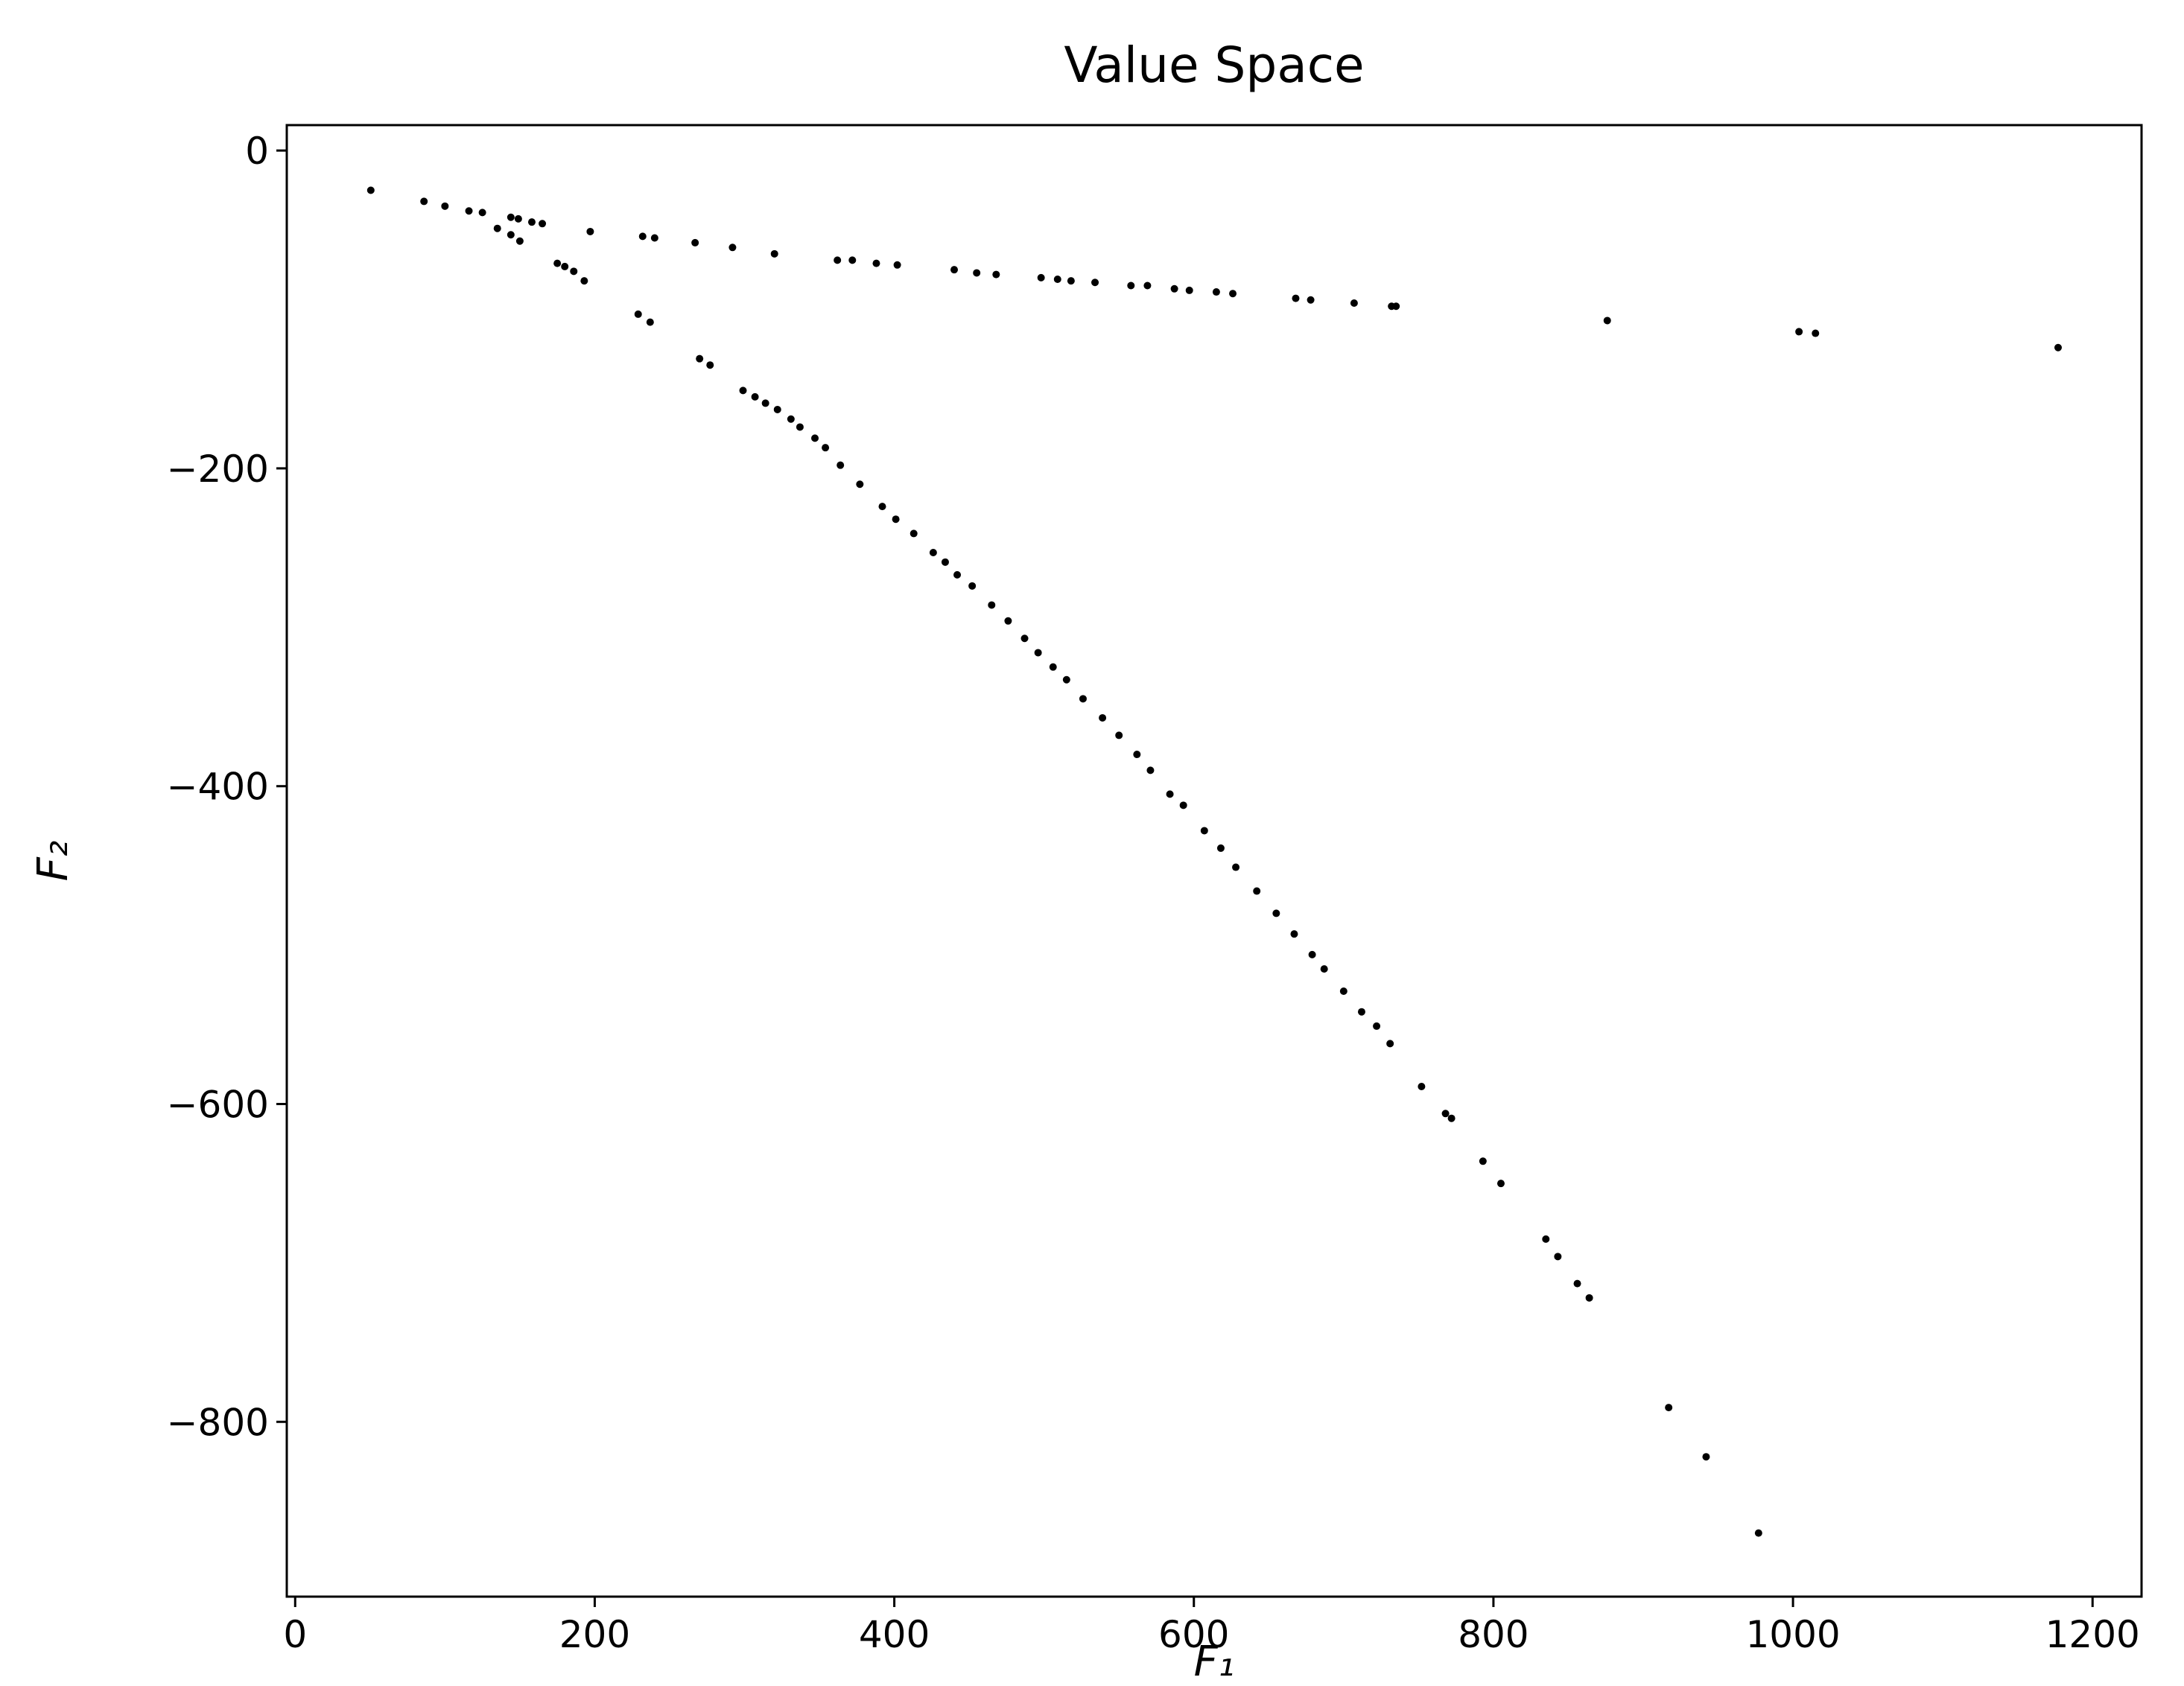 Image resolution: width=2184 pixels, height=1686 pixels. What do you see at coordinates (594, 1634) in the screenshot?
I see `x-tick-label: 200` at bounding box center [594, 1634].